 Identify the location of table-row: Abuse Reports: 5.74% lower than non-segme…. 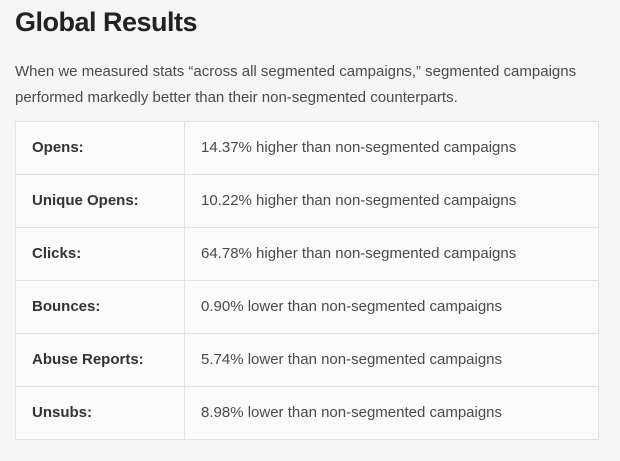
(307, 360).